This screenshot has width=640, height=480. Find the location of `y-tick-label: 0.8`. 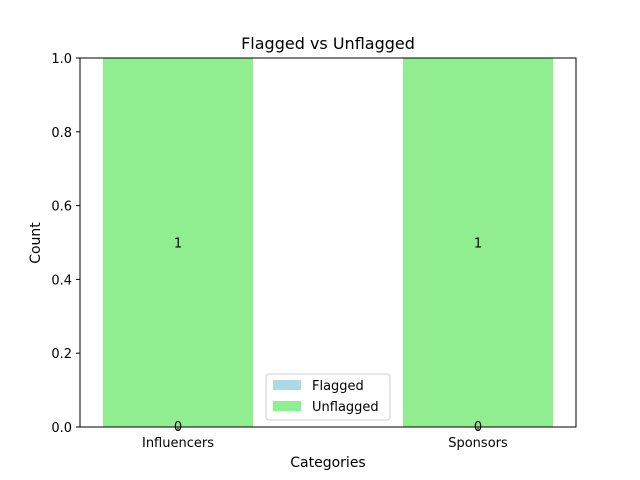

y-tick-label: 0.8 is located at coordinates (61, 133).